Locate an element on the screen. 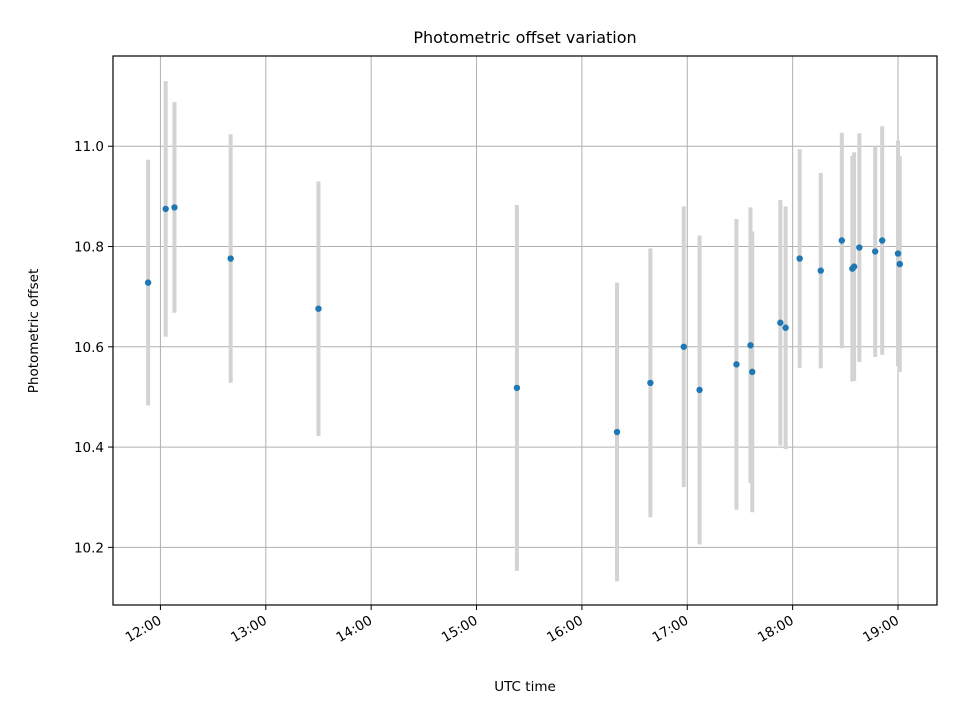  y-axis-ticks: 10.2 10.4 10.6 10.8 11.0 is located at coordinates (93, 347).